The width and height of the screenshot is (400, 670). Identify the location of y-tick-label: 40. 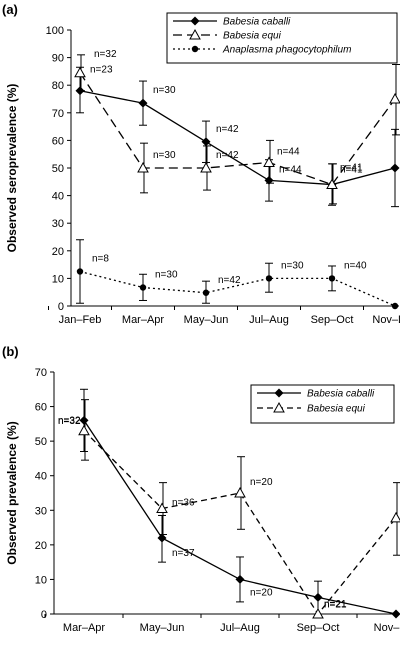
(41, 477).